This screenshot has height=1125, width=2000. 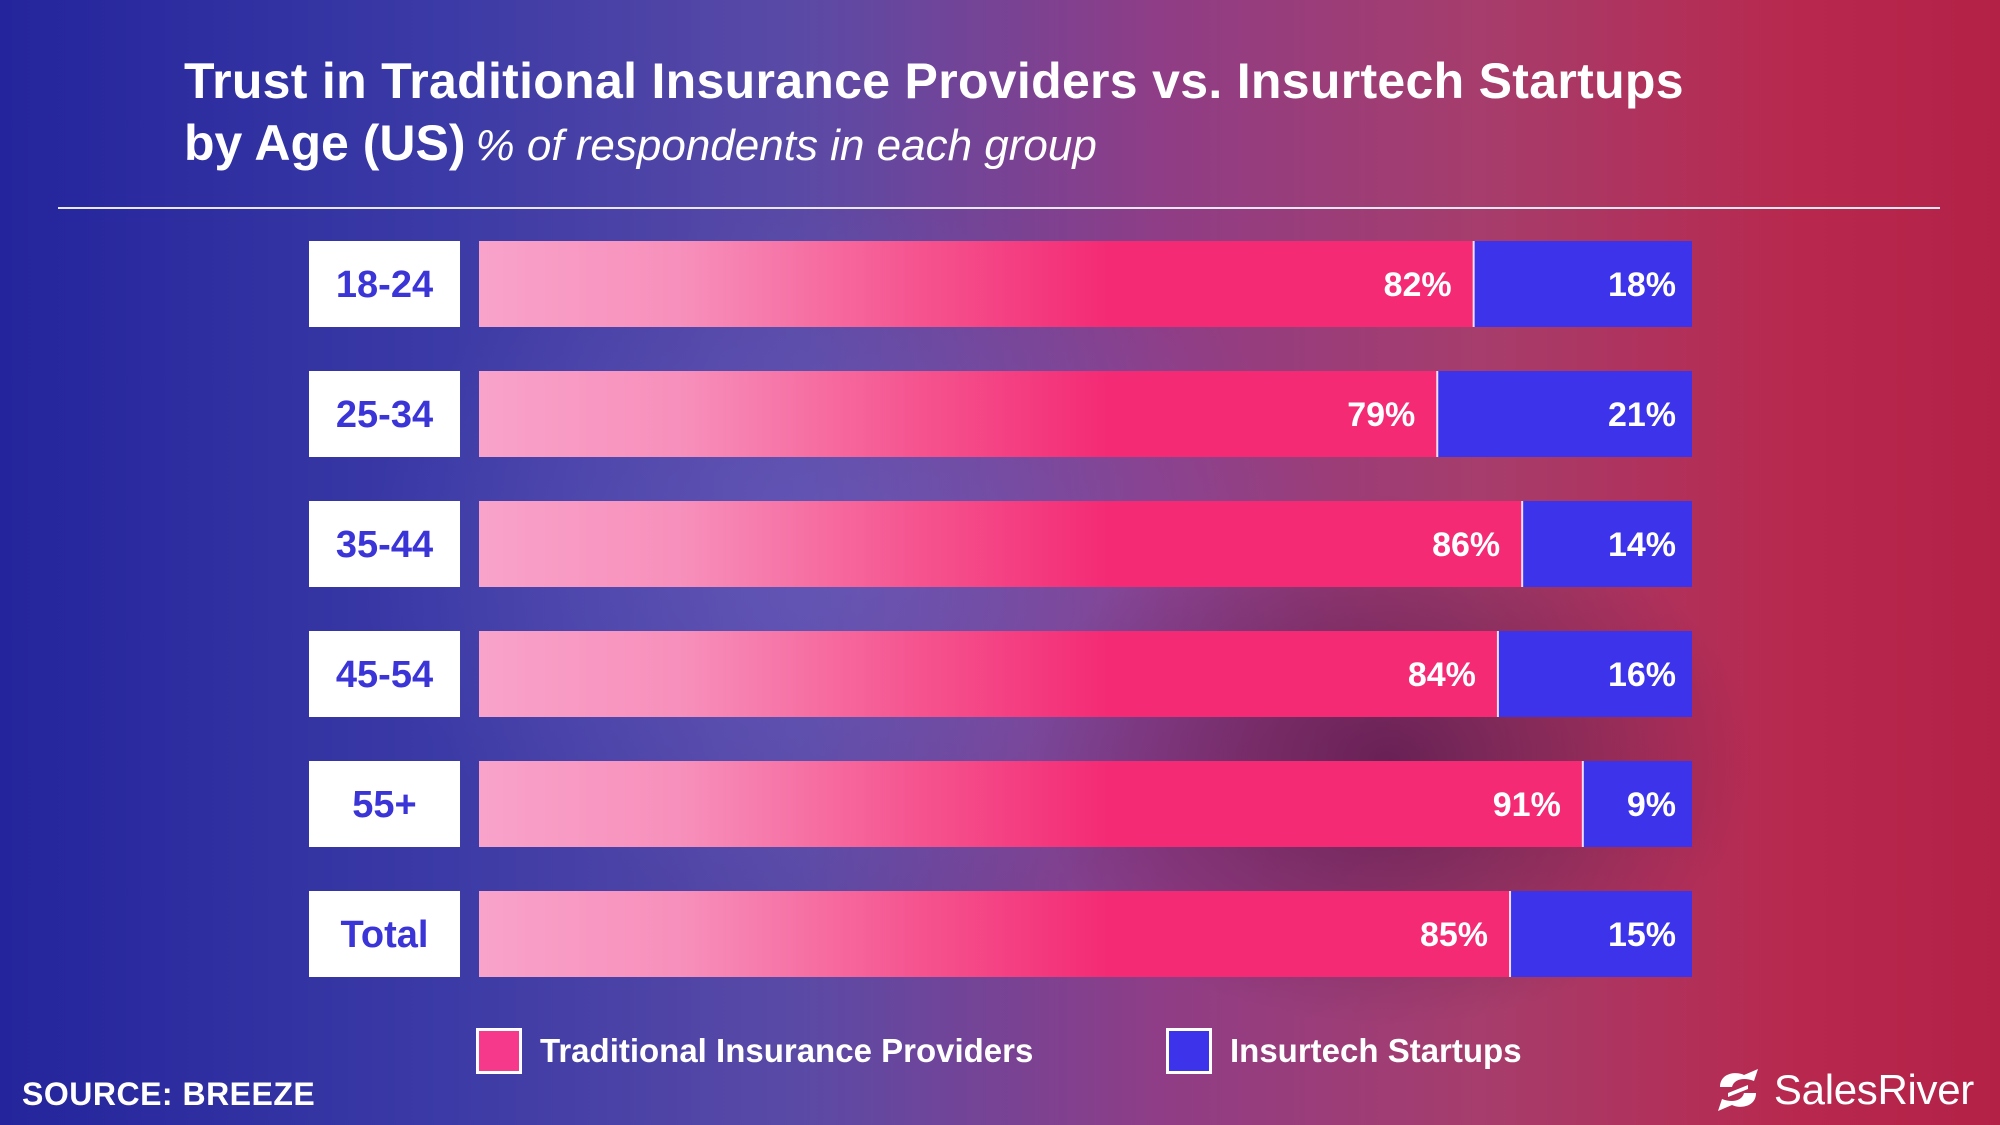 I want to click on value-label-traditional-55: 91%, so click(x=1527, y=805).